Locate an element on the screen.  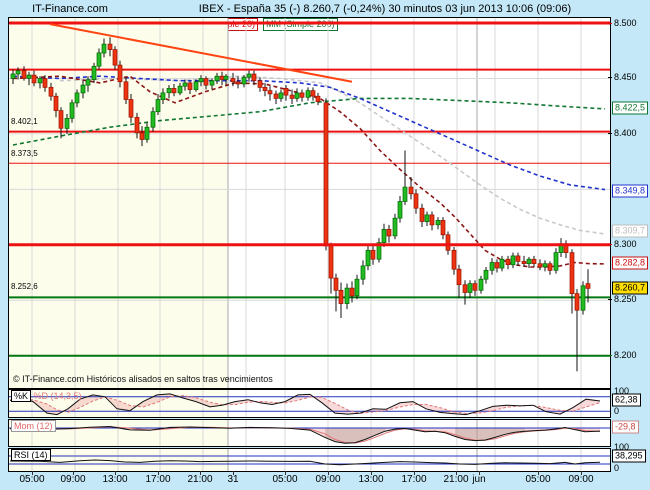
series-value-label: 8.282,8 is located at coordinates (630, 263).